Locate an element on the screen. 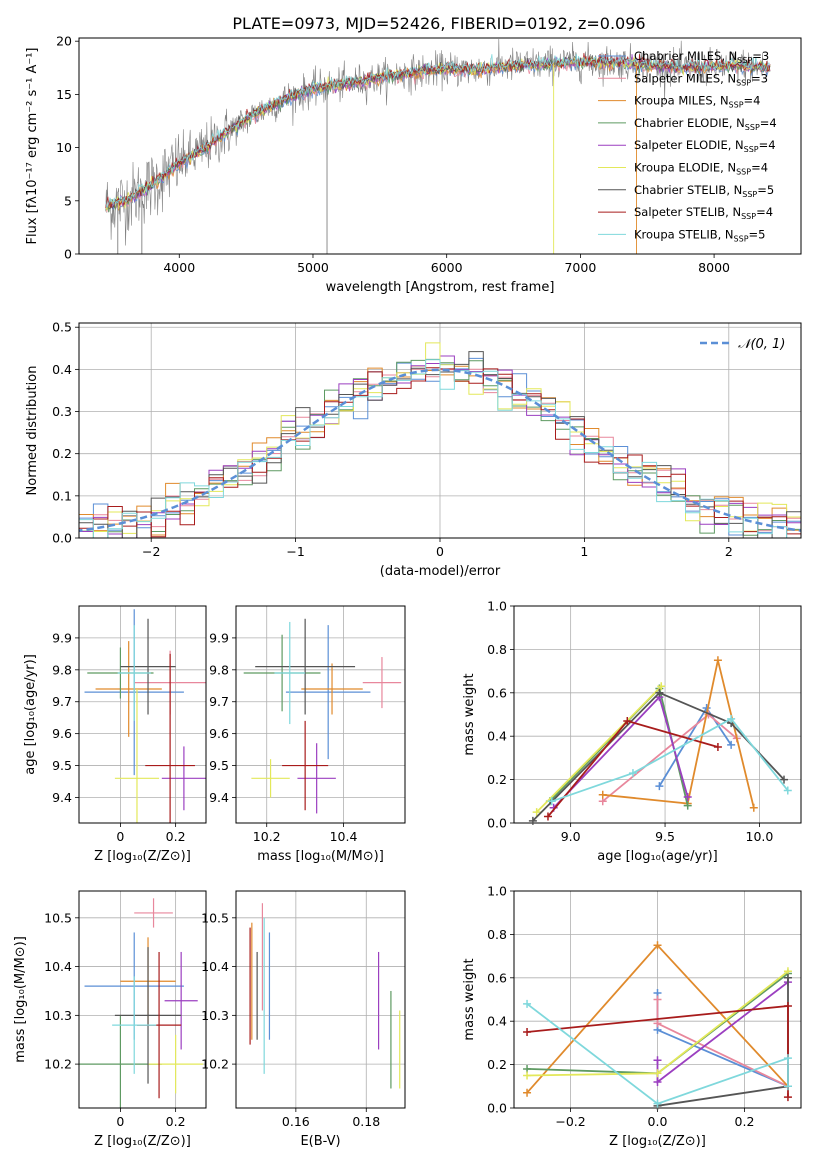  tick-label-x: 0.18 is located at coordinates (366, 1121).